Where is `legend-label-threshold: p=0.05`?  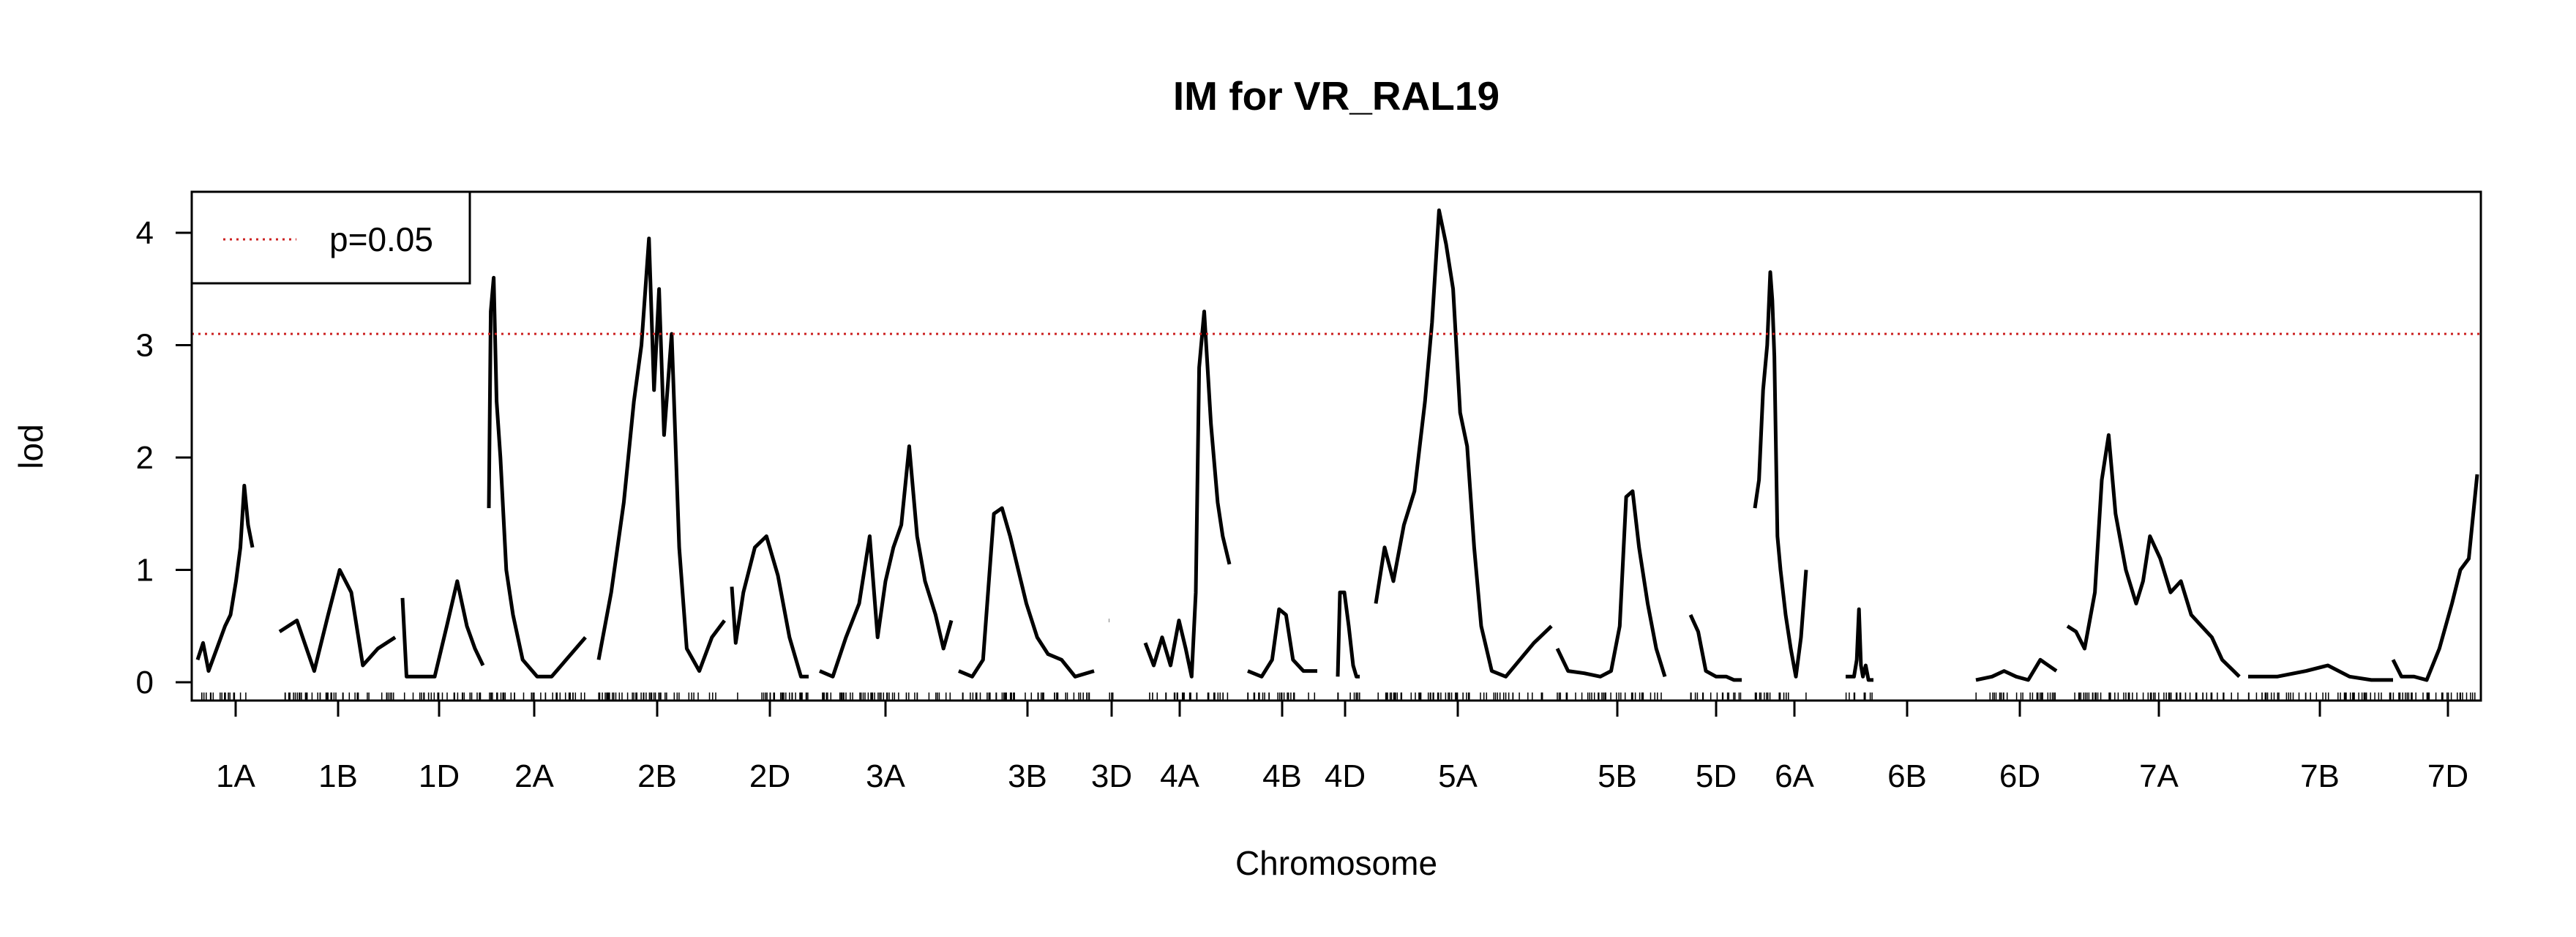 legend-label-threshold: p=0.05 is located at coordinates (381, 239).